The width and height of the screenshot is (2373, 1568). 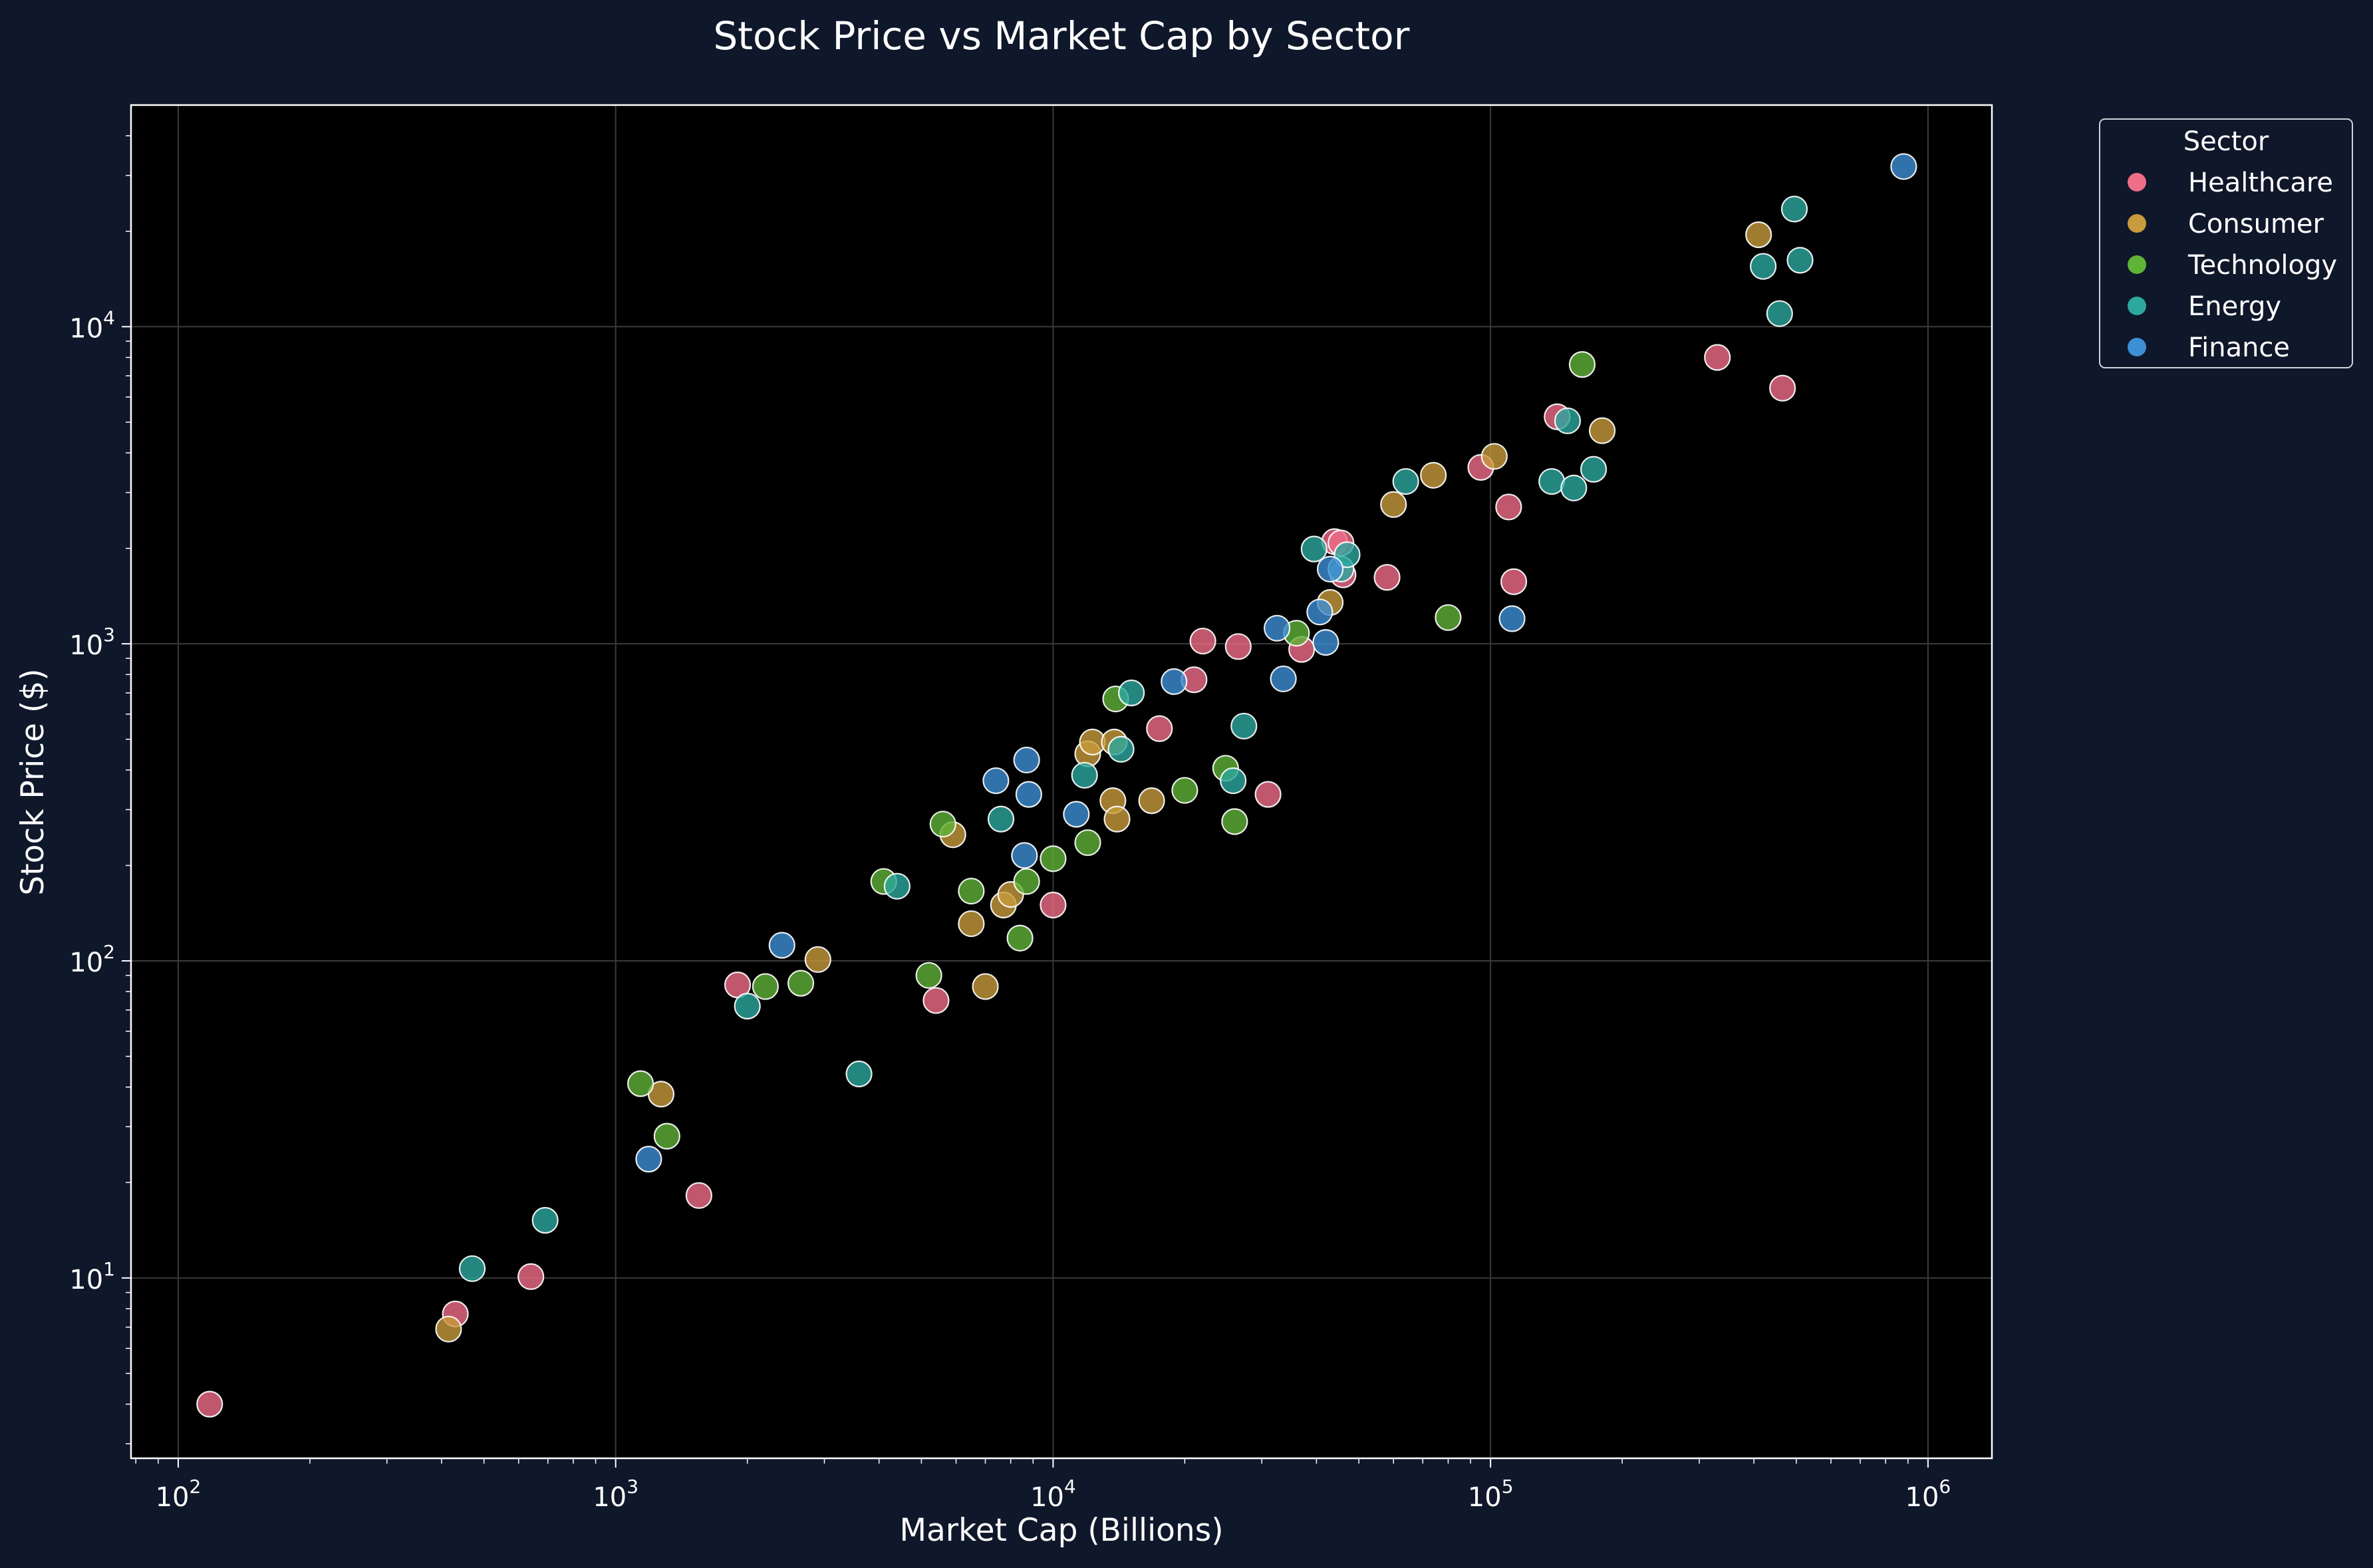 I want to click on legend-label: Technology, so click(x=2262, y=265).